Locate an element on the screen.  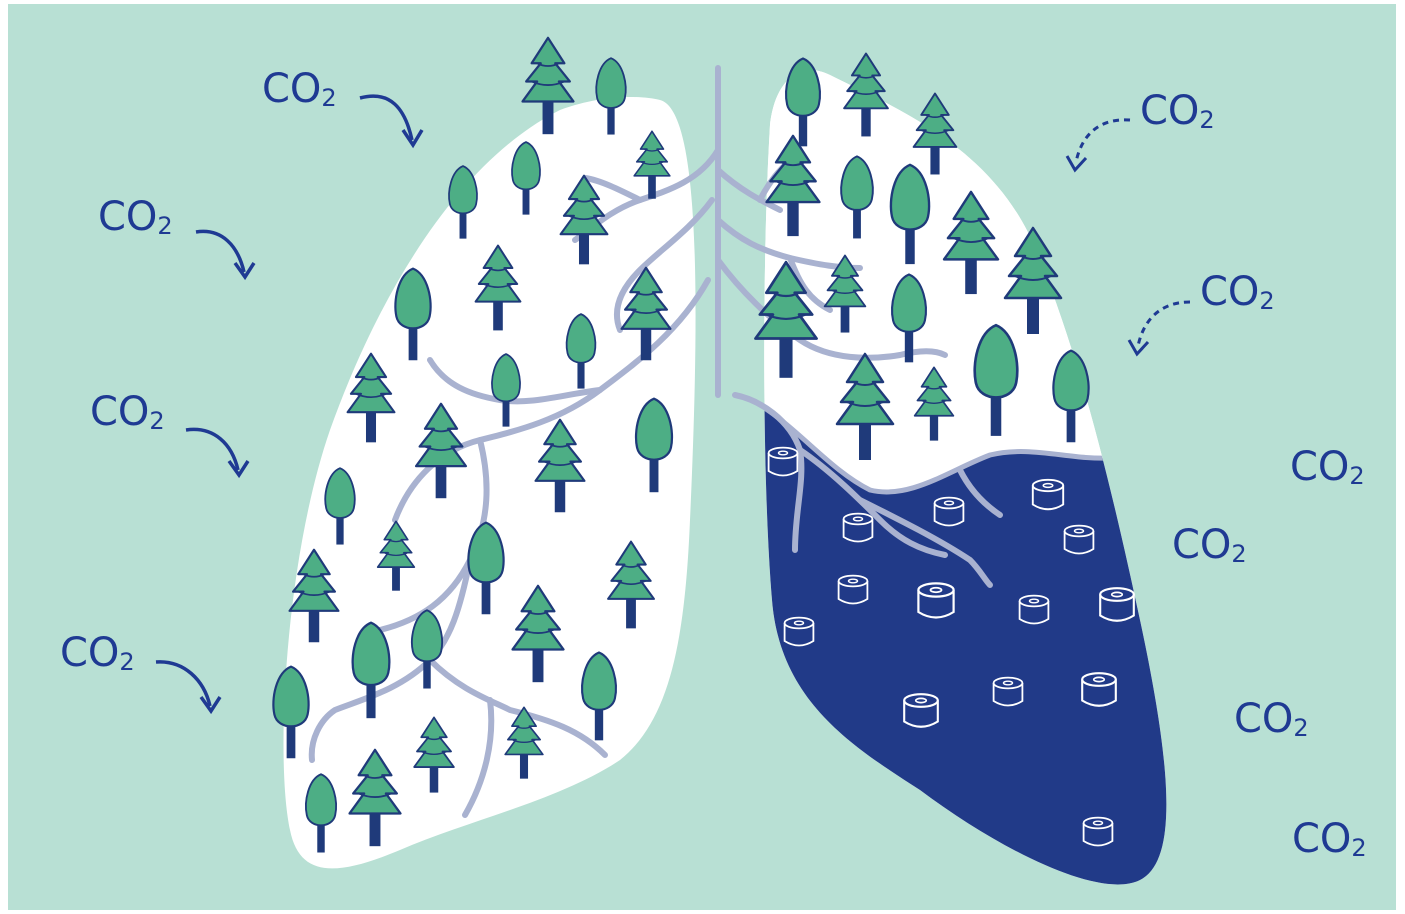
co2-mark-left-1: CO2 is located at coordinates (343, 107).